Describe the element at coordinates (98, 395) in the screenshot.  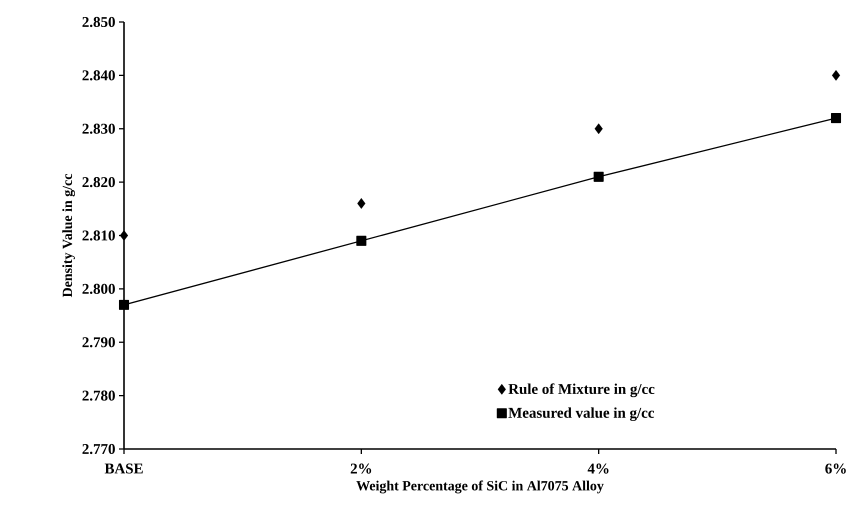
I see `y-tick-label: 2.780` at that location.